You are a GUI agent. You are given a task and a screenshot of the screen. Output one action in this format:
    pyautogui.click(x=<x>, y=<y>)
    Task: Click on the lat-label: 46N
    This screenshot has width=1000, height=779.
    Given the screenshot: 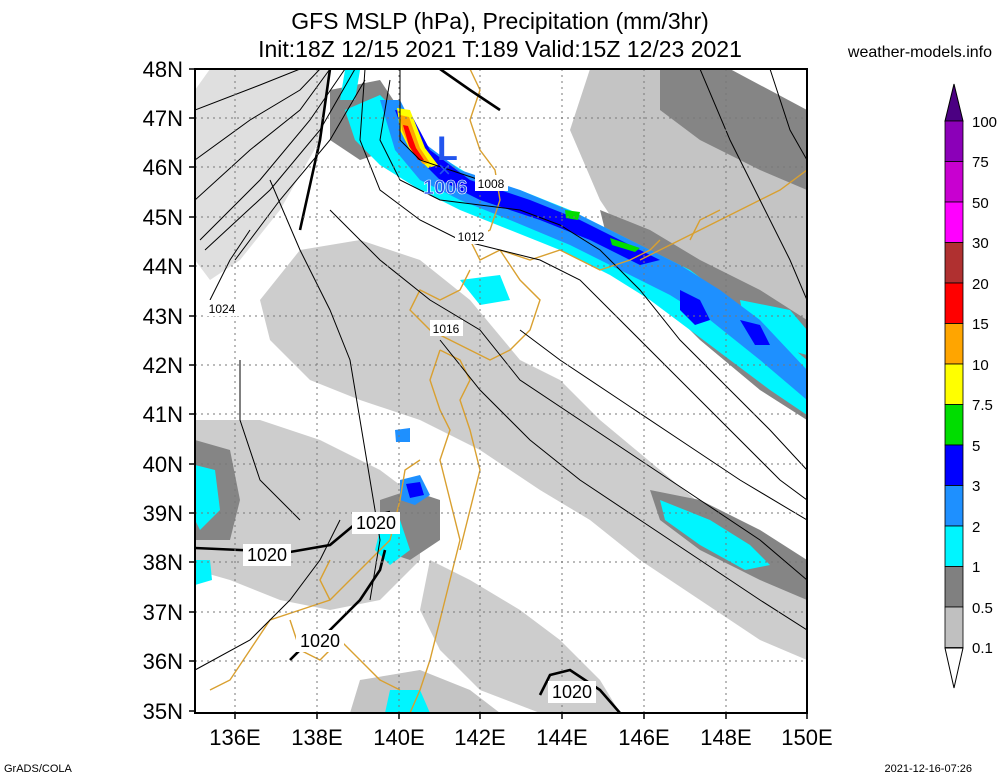 What is the action you would take?
    pyautogui.click(x=163, y=167)
    